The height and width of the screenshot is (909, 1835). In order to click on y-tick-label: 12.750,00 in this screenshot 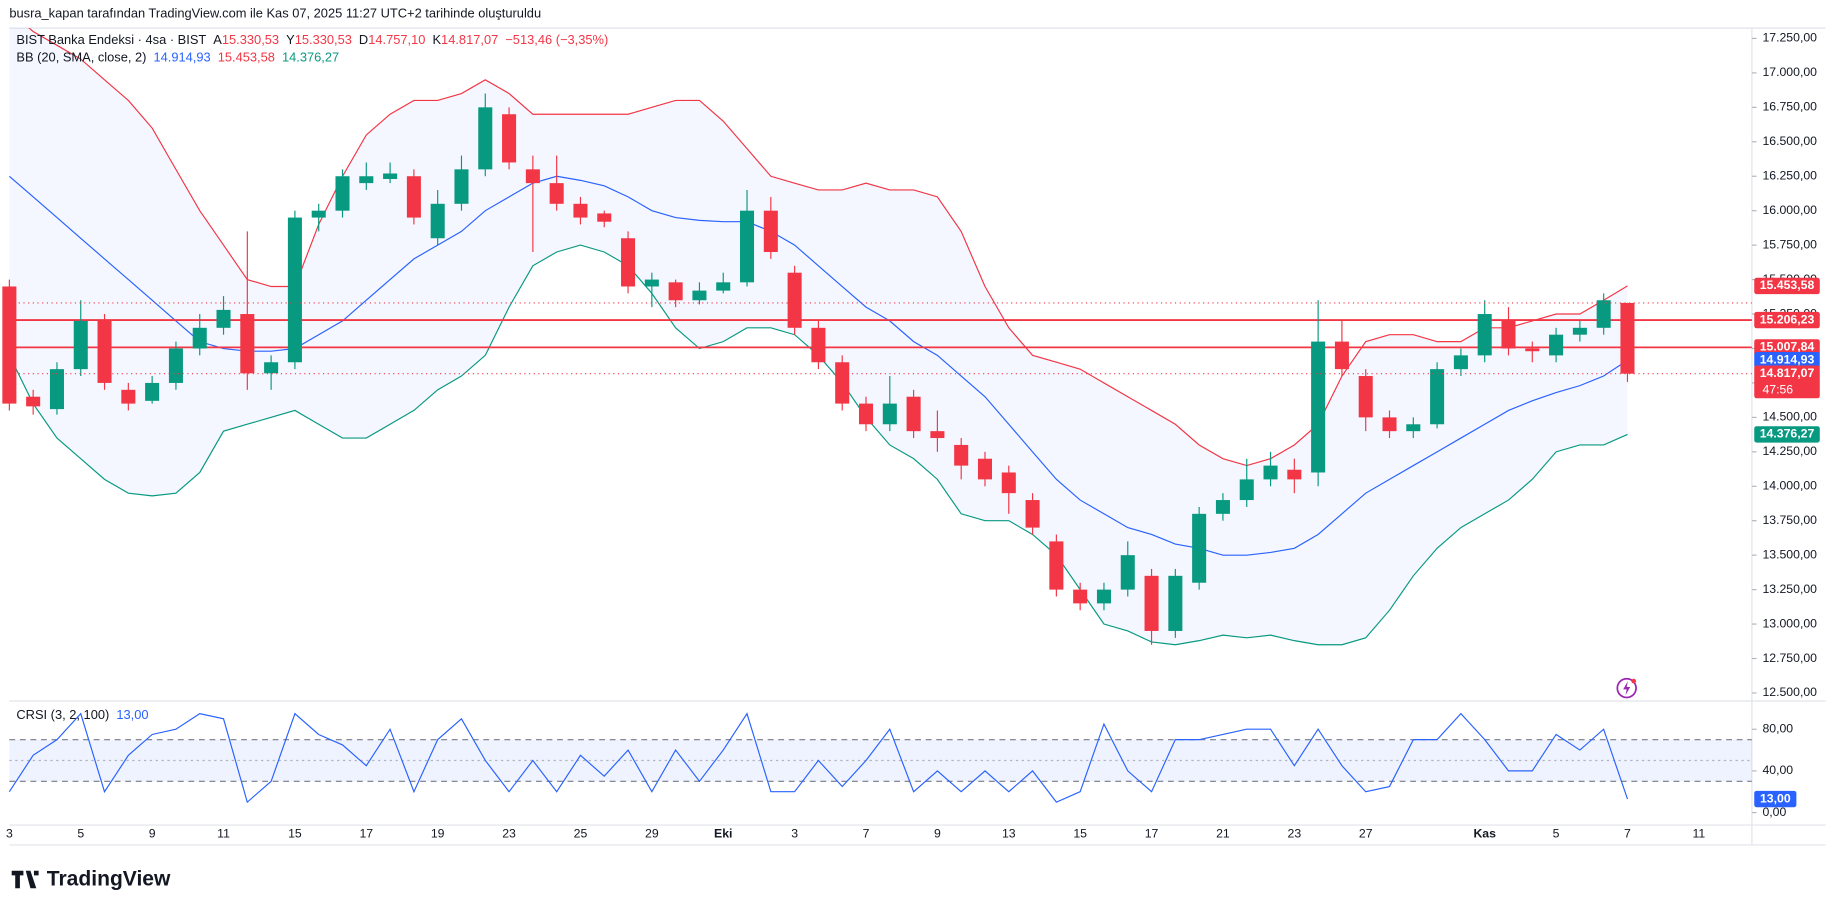, I will do `click(1789, 658)`.